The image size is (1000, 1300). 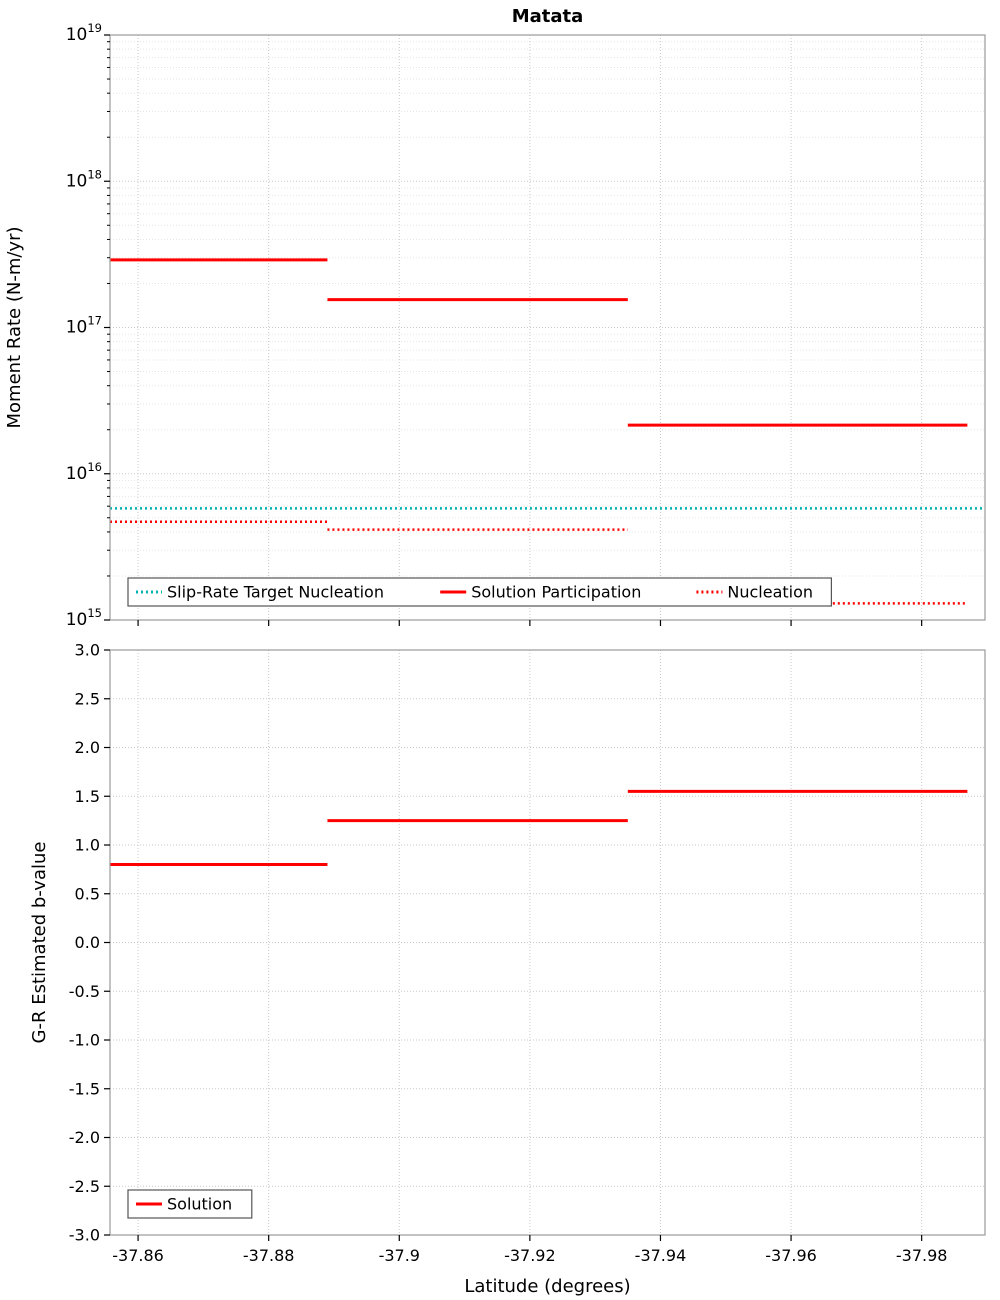 What do you see at coordinates (87, 845) in the screenshot?
I see `y-tick-label: 1.0` at bounding box center [87, 845].